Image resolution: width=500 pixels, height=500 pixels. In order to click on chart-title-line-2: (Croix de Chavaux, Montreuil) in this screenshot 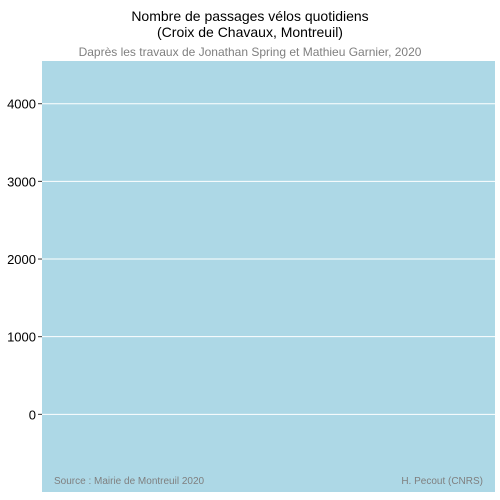, I will do `click(250, 32)`.